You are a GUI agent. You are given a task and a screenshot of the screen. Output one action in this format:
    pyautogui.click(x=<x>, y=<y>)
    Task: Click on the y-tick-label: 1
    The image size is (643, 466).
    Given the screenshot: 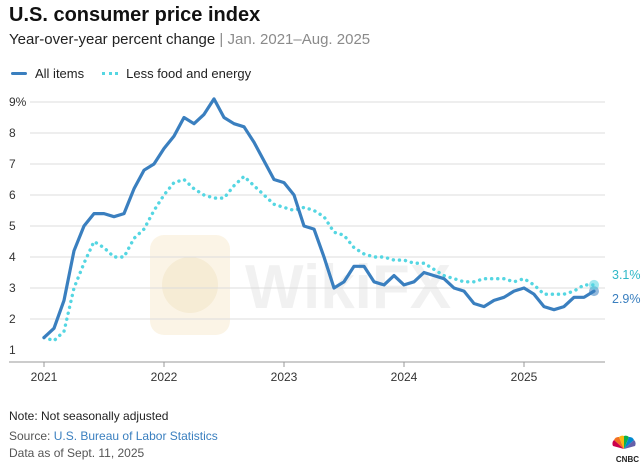 What is the action you would take?
    pyautogui.click(x=12, y=350)
    